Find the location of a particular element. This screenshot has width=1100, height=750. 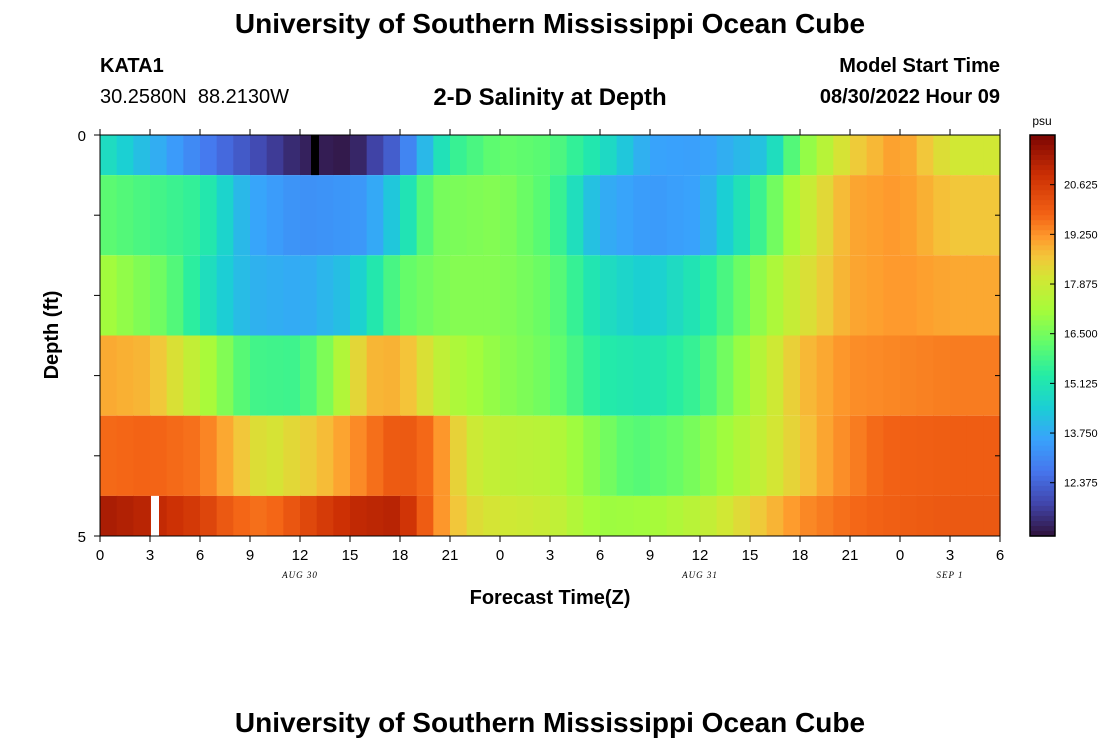

colorbar-tick-label: 19.250 is located at coordinates (1081, 235).